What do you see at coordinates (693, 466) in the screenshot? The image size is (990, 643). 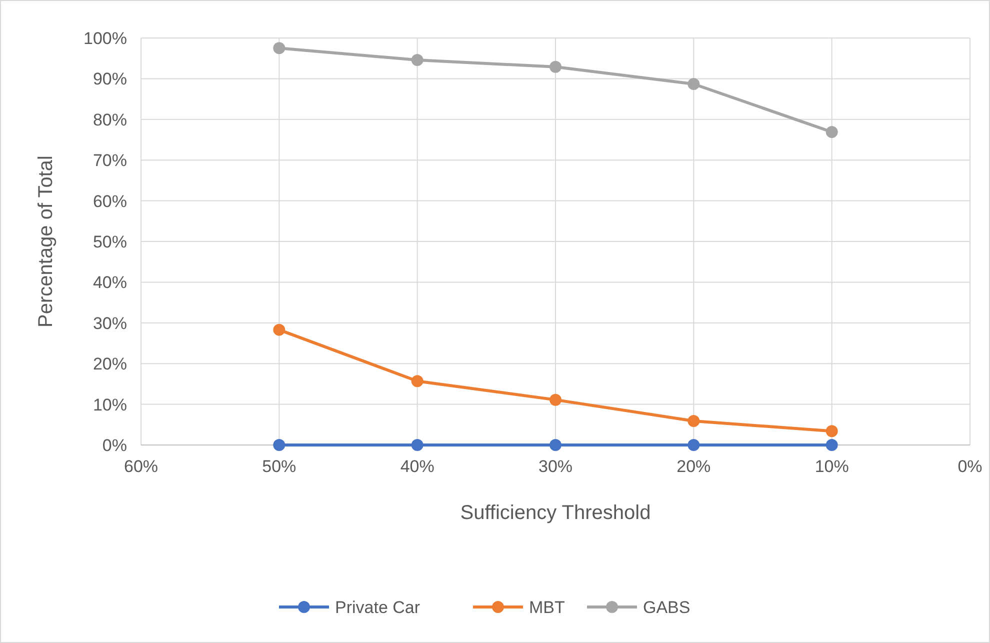 I see `x-tick-label: 20%` at bounding box center [693, 466].